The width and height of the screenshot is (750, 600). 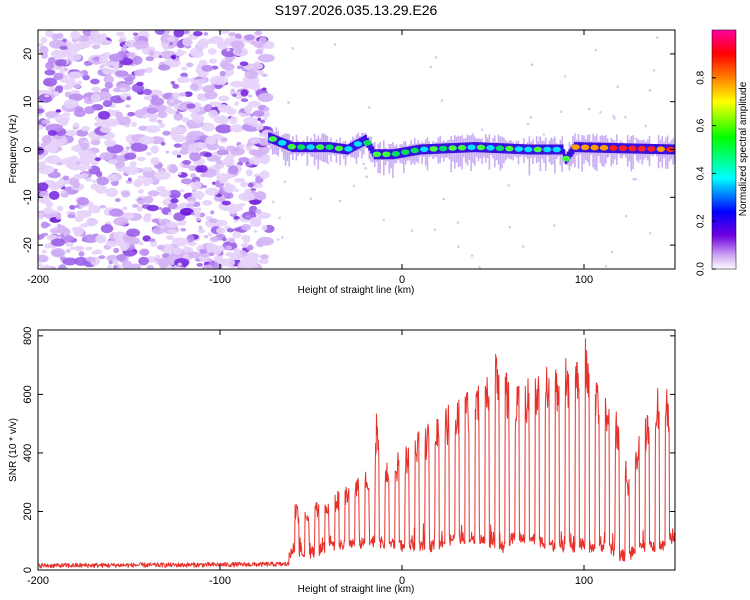 I want to click on spectrogram-ytick-label: 10, so click(x=28, y=102).